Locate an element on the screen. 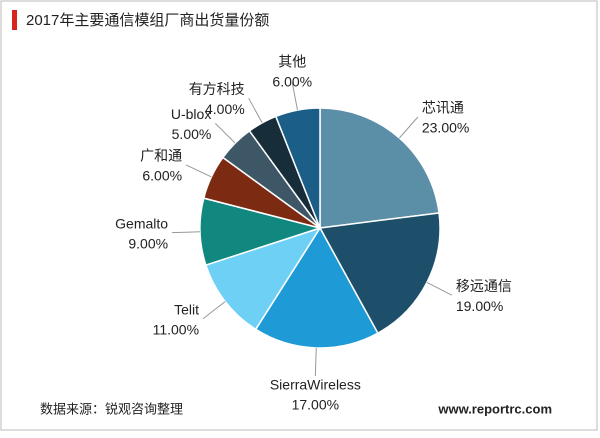 The image size is (600, 438). website: www.reportrc.com is located at coordinates (494, 408).